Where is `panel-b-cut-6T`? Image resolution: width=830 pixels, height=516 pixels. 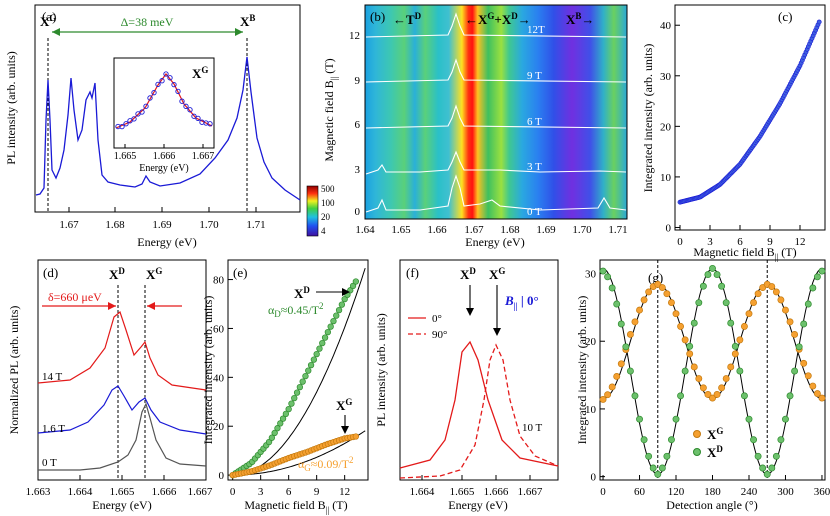 panel-b-cut-6T is located at coordinates (496, 116).